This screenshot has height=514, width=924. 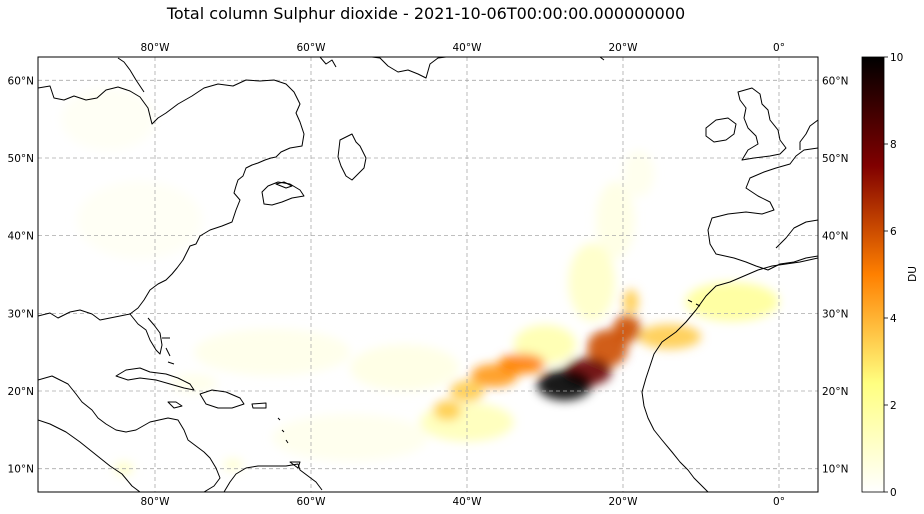 I want to click on lat-tick-label-left: 10°N, so click(x=21, y=470).